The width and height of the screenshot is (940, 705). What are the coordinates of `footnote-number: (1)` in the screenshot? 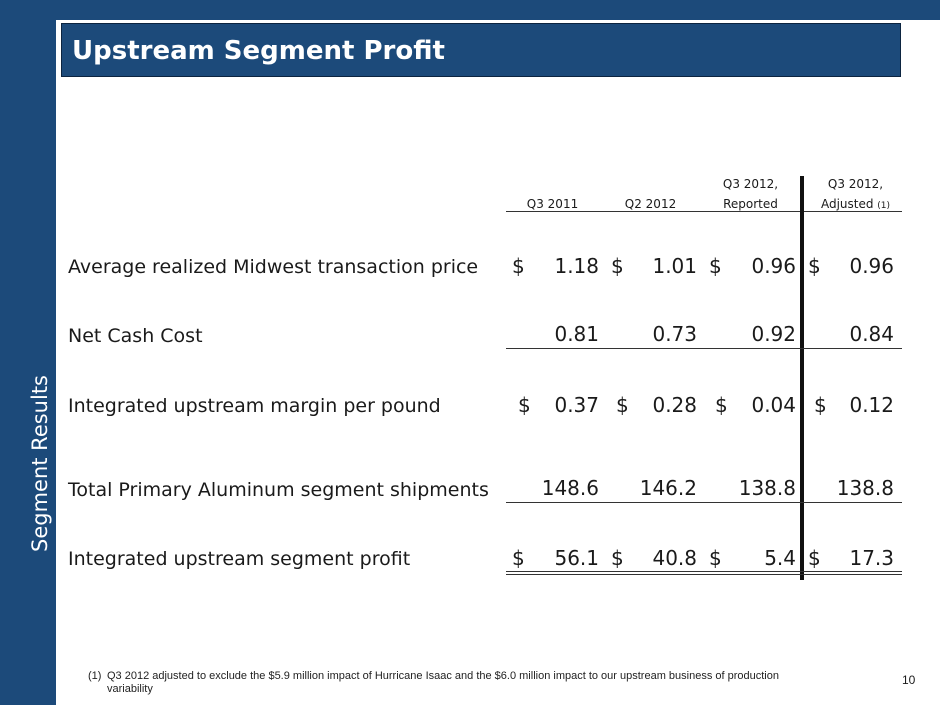 It's located at (95, 676).